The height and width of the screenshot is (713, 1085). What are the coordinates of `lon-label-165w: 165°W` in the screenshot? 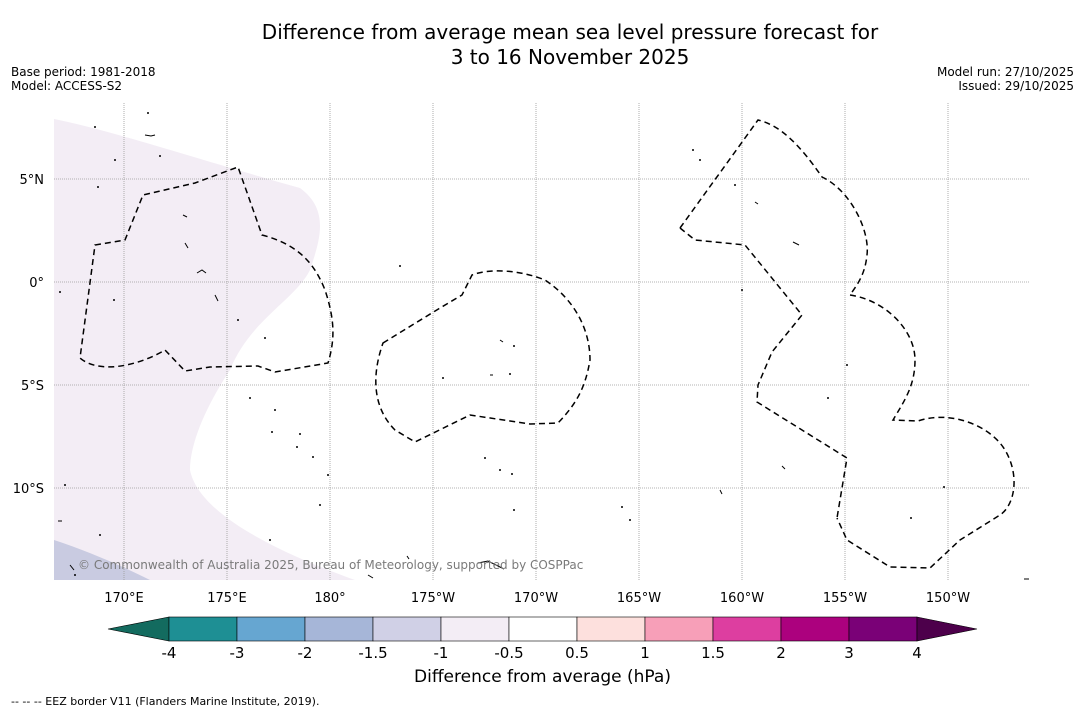 It's located at (639, 598).